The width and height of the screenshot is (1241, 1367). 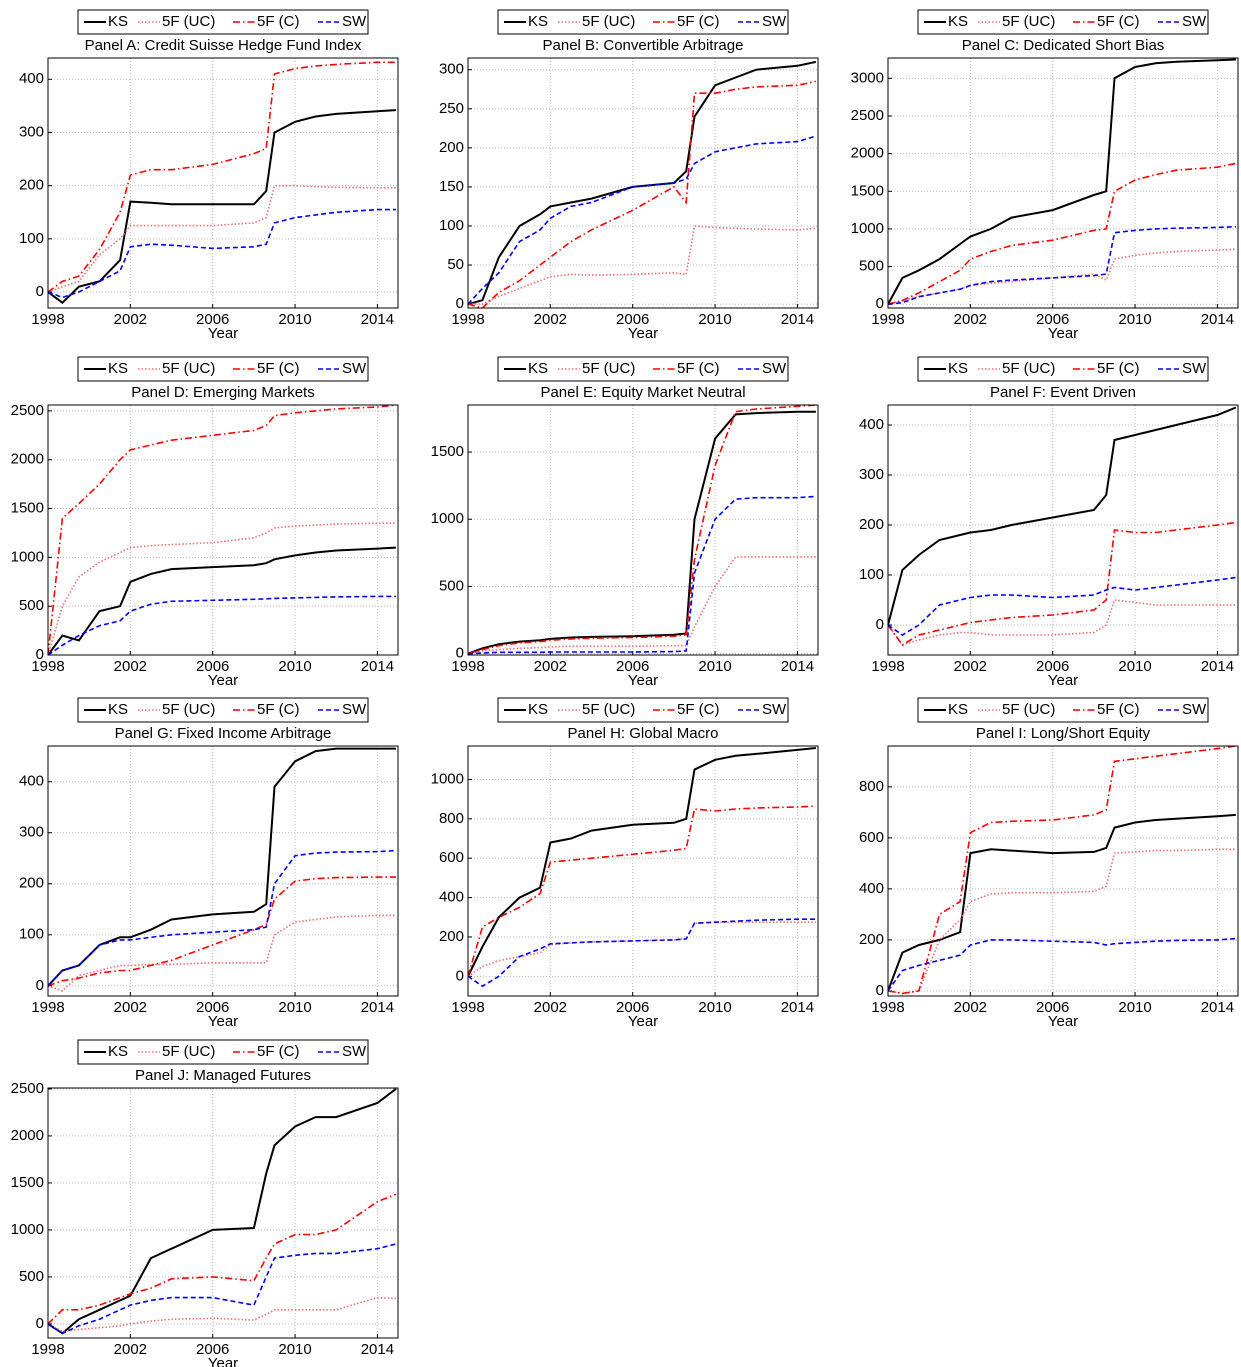 What do you see at coordinates (223, 733) in the screenshot?
I see `chart-title: Panel G: Fixed Income Arbitrage` at bounding box center [223, 733].